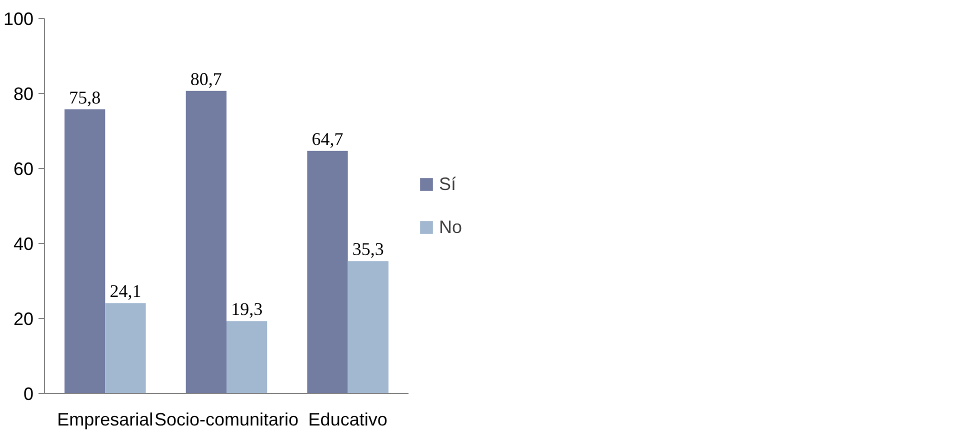  What do you see at coordinates (247, 309) in the screenshot?
I see `data-label: 19,3` at bounding box center [247, 309].